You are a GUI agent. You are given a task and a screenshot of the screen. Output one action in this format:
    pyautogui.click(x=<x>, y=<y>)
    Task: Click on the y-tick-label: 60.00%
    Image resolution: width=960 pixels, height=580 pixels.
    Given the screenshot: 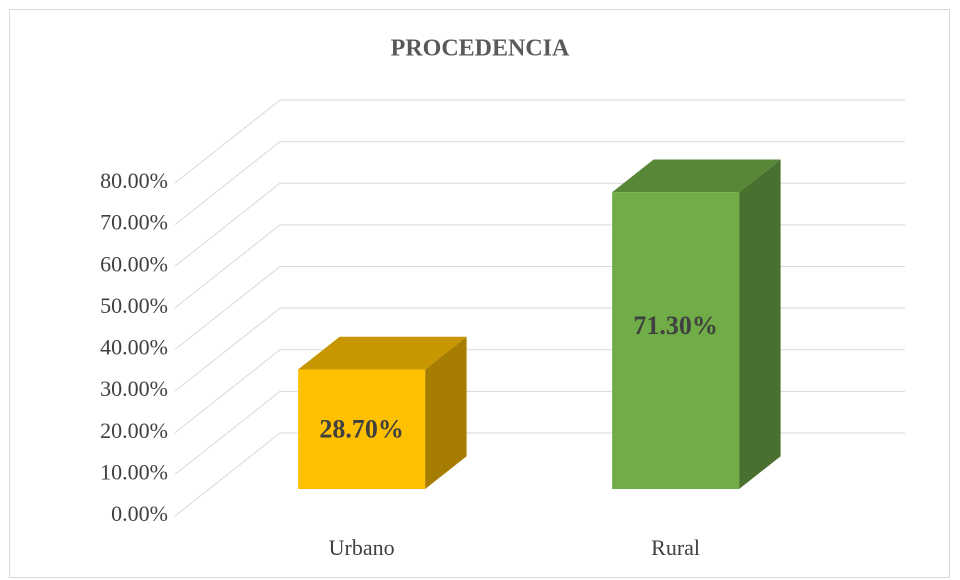 What is the action you would take?
    pyautogui.click(x=134, y=263)
    